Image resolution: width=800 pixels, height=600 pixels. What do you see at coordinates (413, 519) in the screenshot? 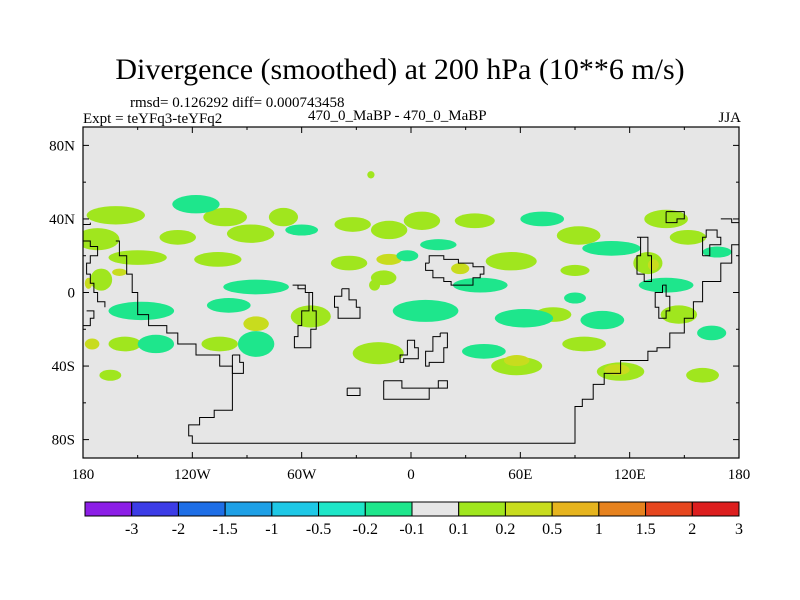
I see `colorbar: -3 -2 -1.5 -1 -0.5 -0.2 -0.1 0.1 0.2 0.5 1 1.5 2 3` at bounding box center [413, 519].